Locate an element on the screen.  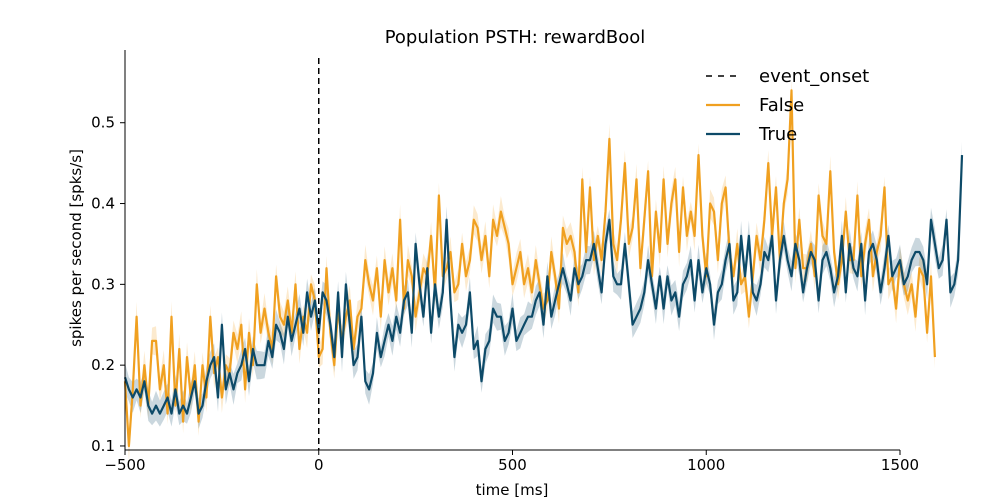
y-tick-label: 0.5 is located at coordinates (103, 123).